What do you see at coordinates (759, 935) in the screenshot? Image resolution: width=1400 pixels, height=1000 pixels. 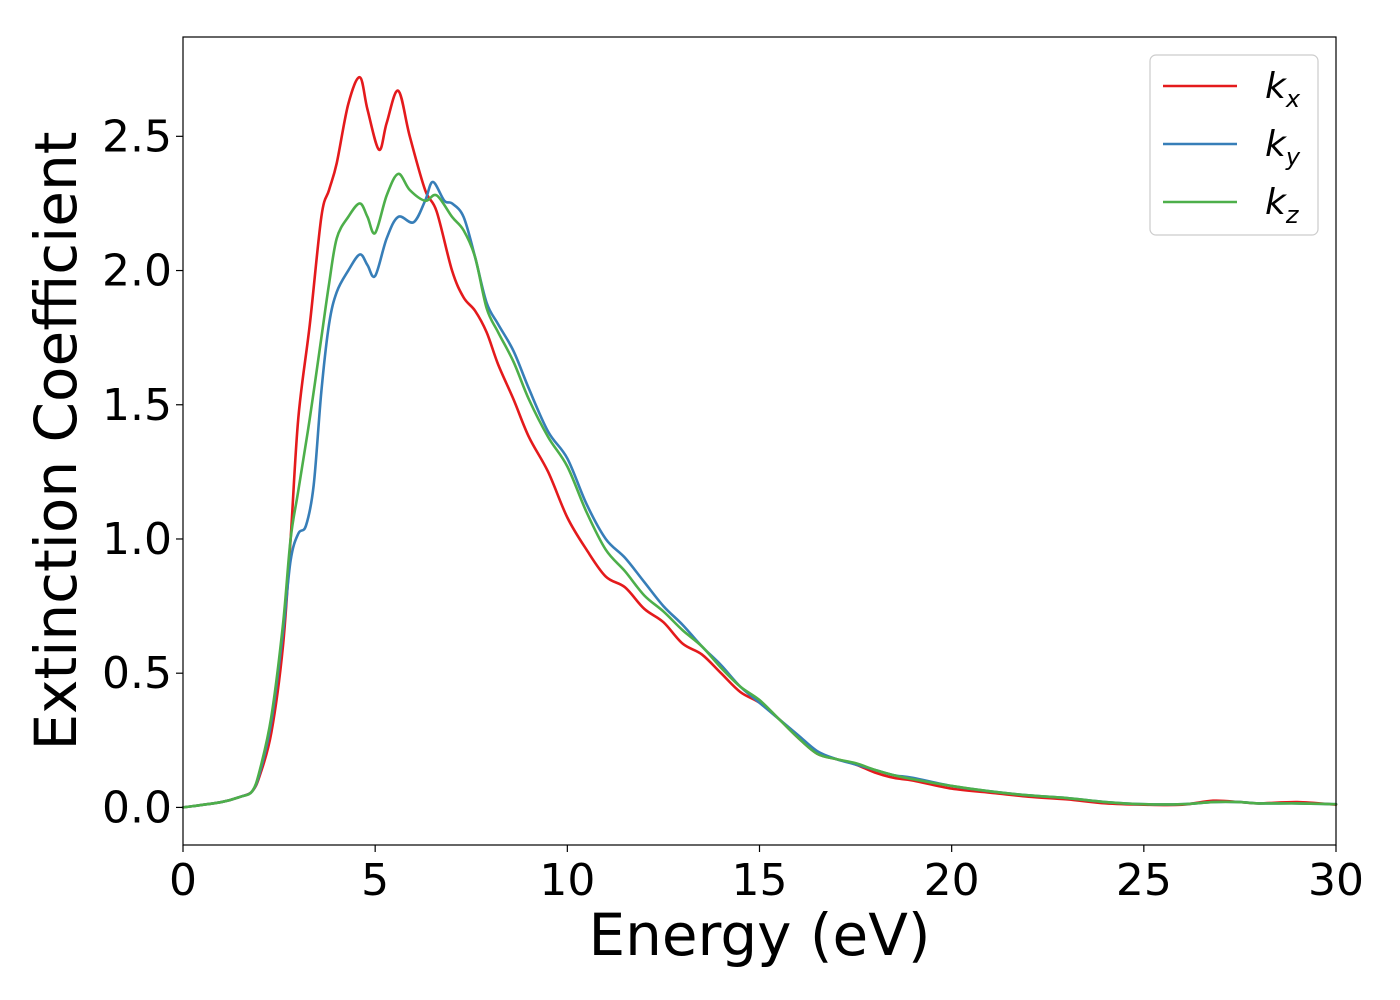 I see `x-axis-title: Energy (eV)` at bounding box center [759, 935].